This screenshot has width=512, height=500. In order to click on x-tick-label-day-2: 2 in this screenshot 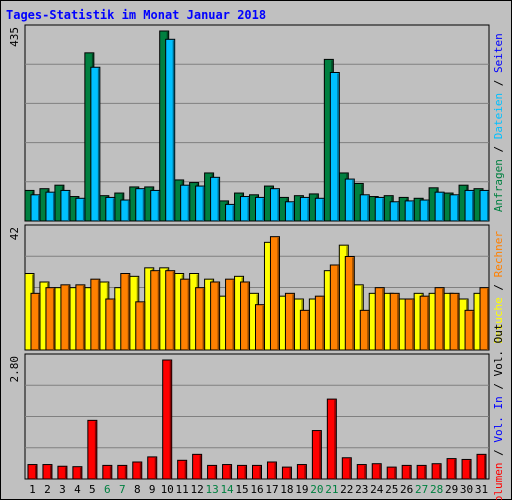, I will do `click(47, 489)`.